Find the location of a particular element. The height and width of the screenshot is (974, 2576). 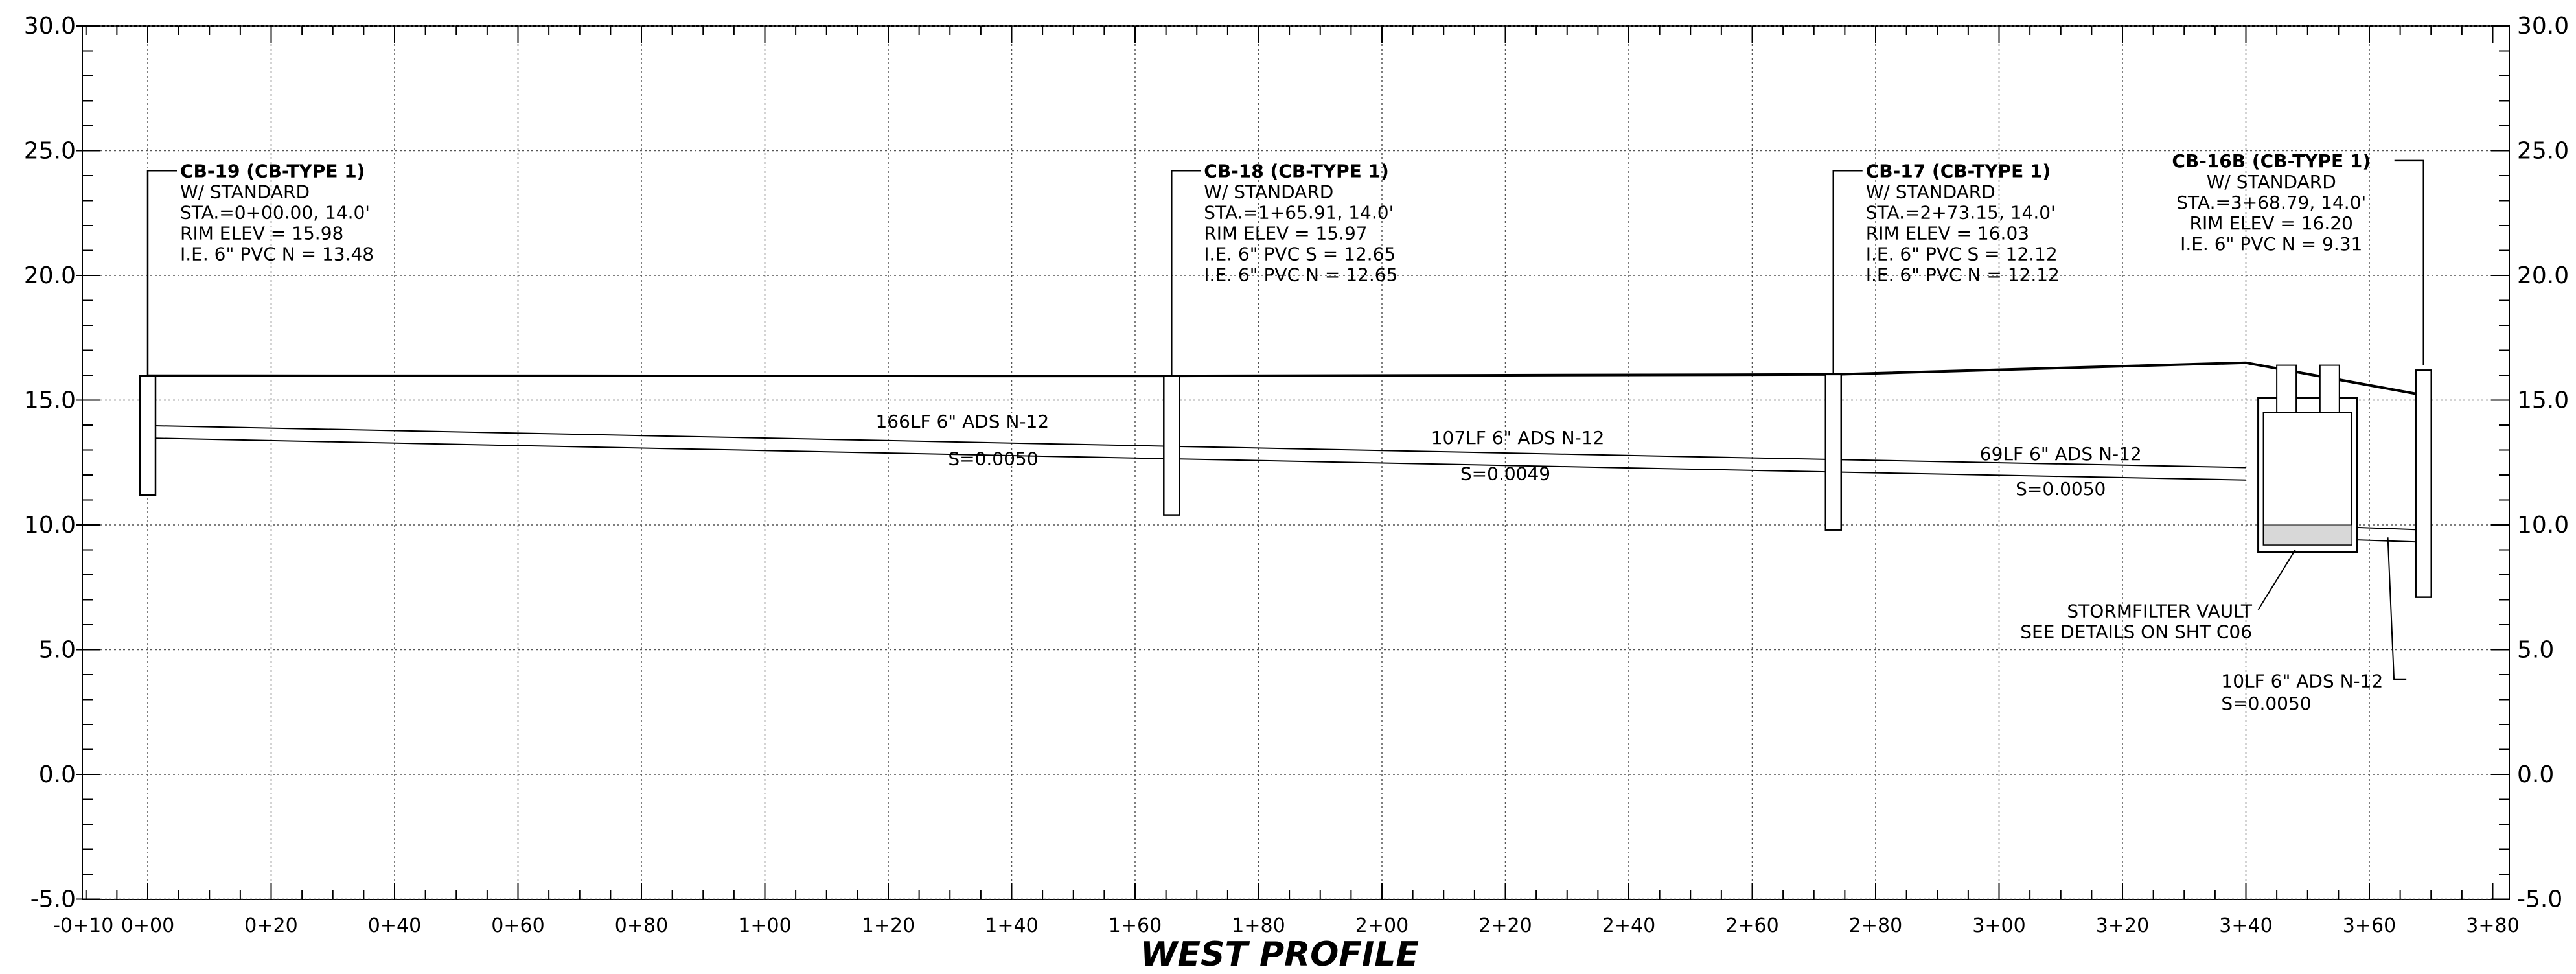

structure-note: I.E. 6" PVC N = 13.48 is located at coordinates (277, 253).